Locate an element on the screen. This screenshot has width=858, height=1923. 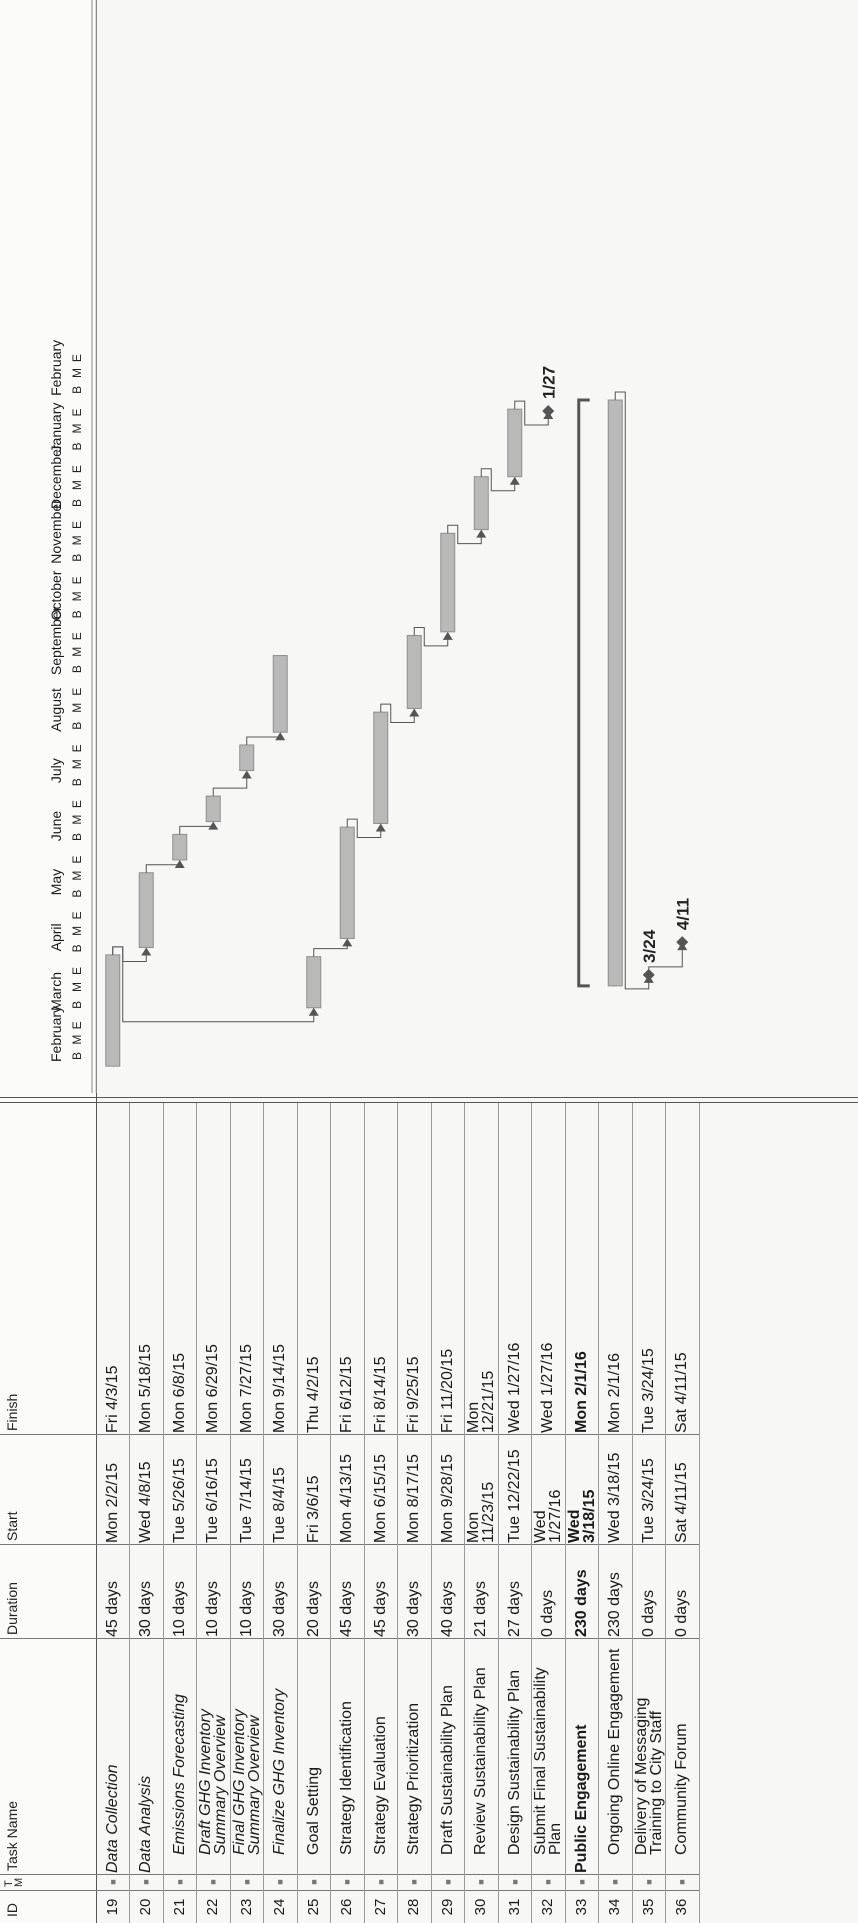
milestone-date-label: 1/27 is located at coordinates (548, 382).